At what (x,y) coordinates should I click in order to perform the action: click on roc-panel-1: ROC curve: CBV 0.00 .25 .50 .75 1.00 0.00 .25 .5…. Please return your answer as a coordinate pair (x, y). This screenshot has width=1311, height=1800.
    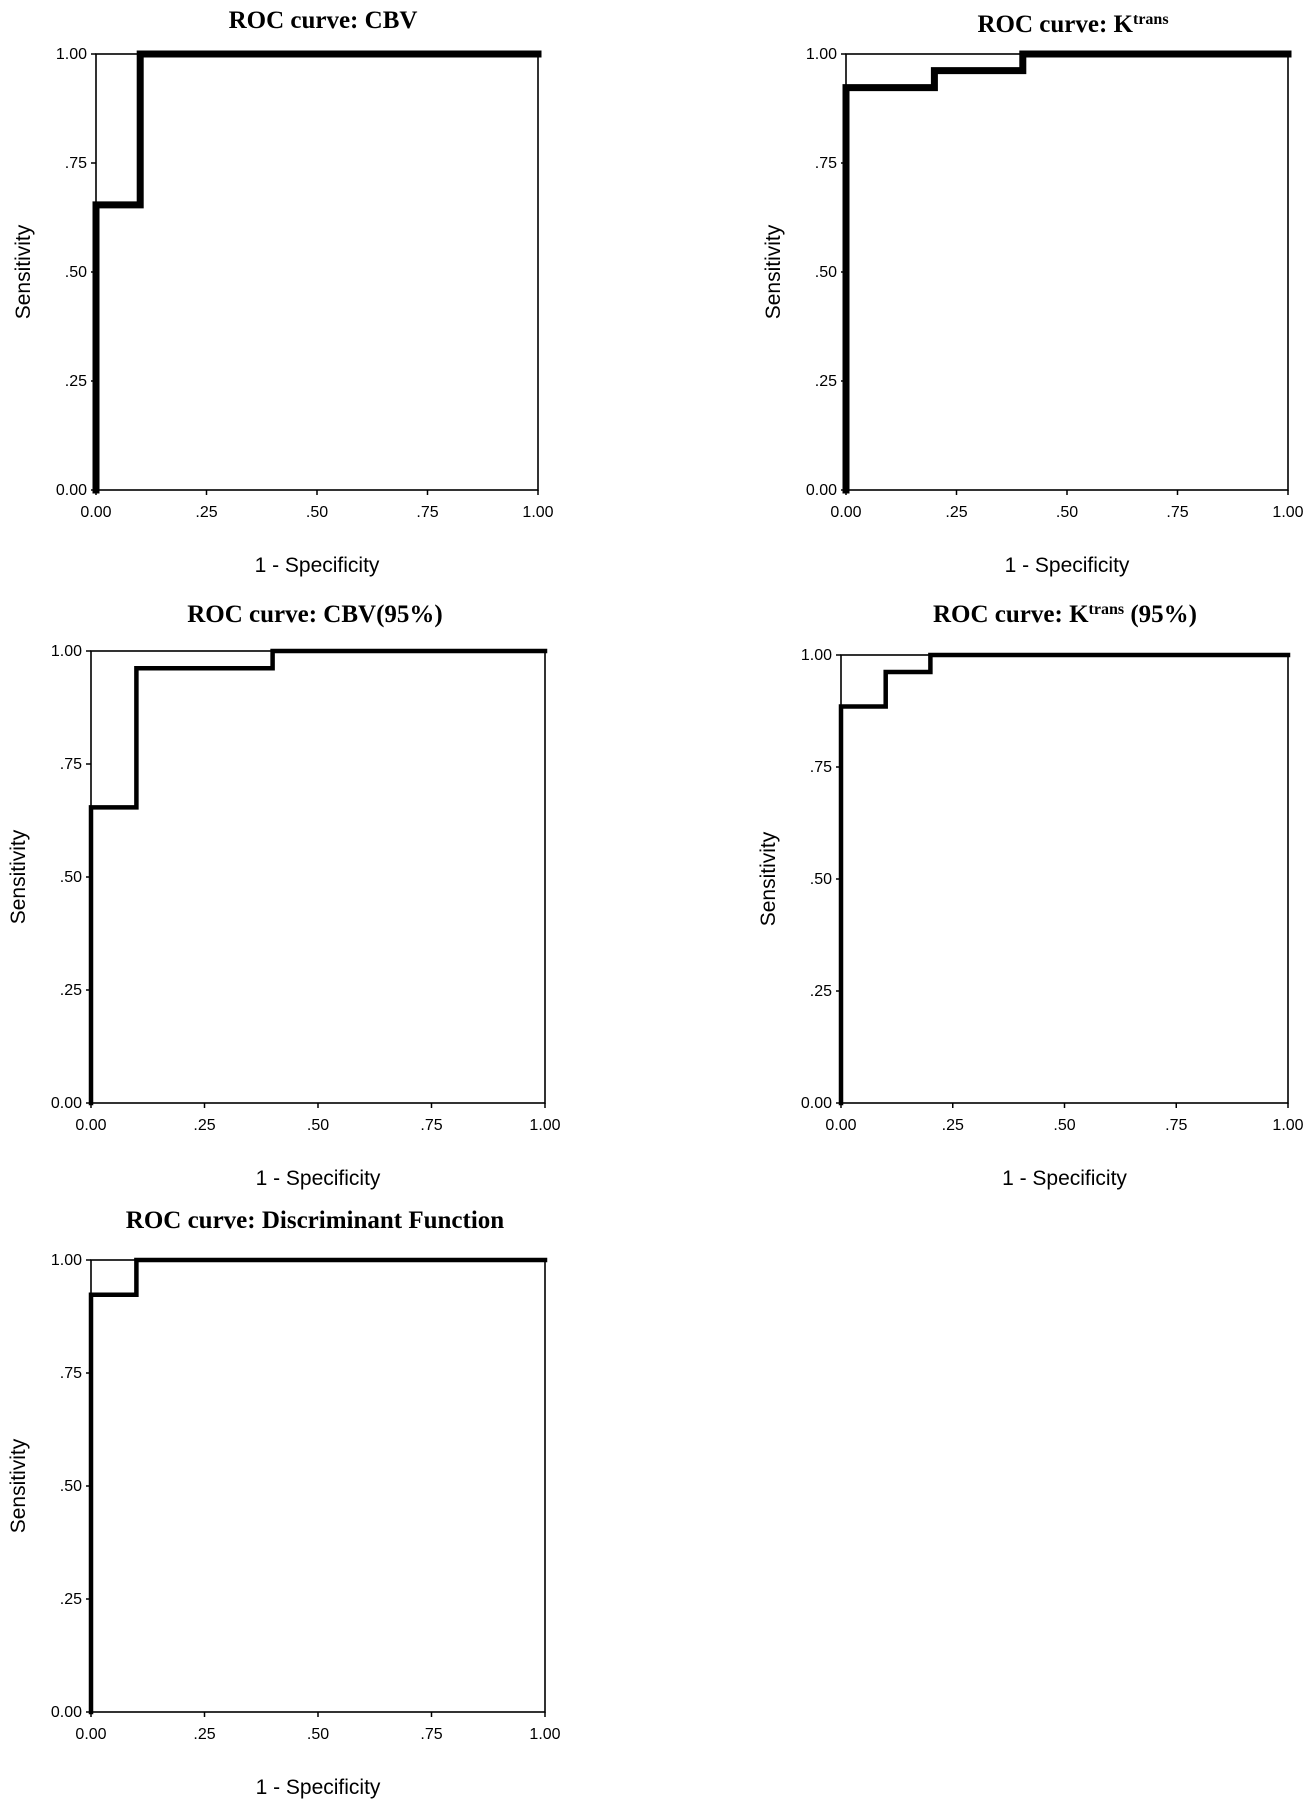
    Looking at the image, I should click on (283, 292).